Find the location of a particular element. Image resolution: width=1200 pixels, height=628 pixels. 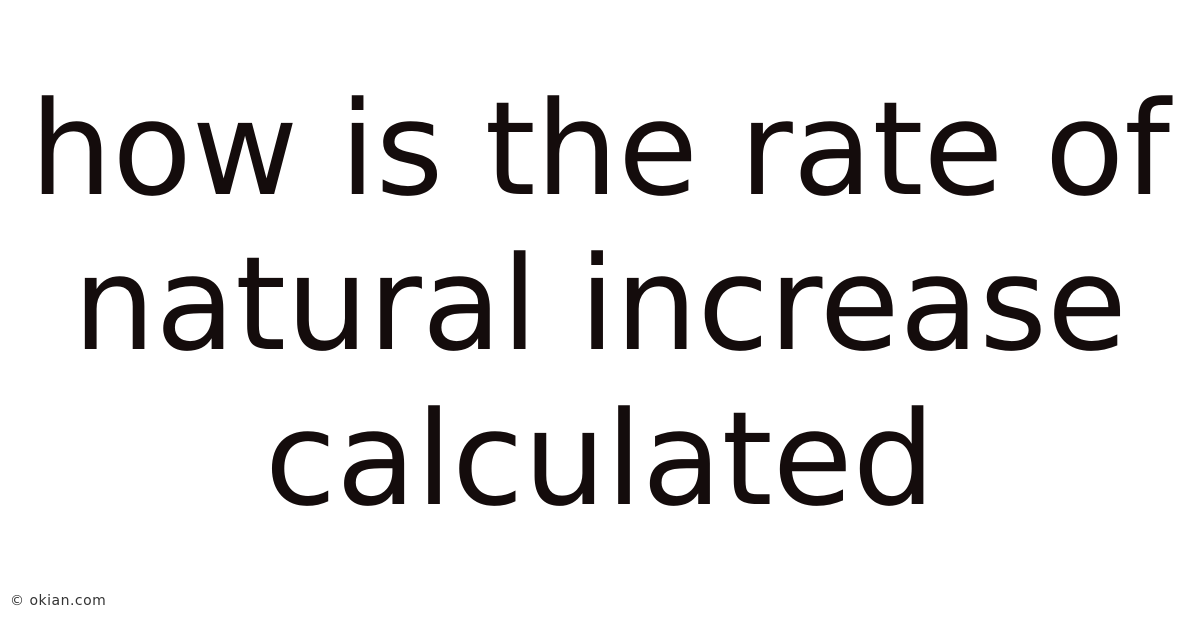

site-watermark: © okian.com is located at coordinates (58, 601).